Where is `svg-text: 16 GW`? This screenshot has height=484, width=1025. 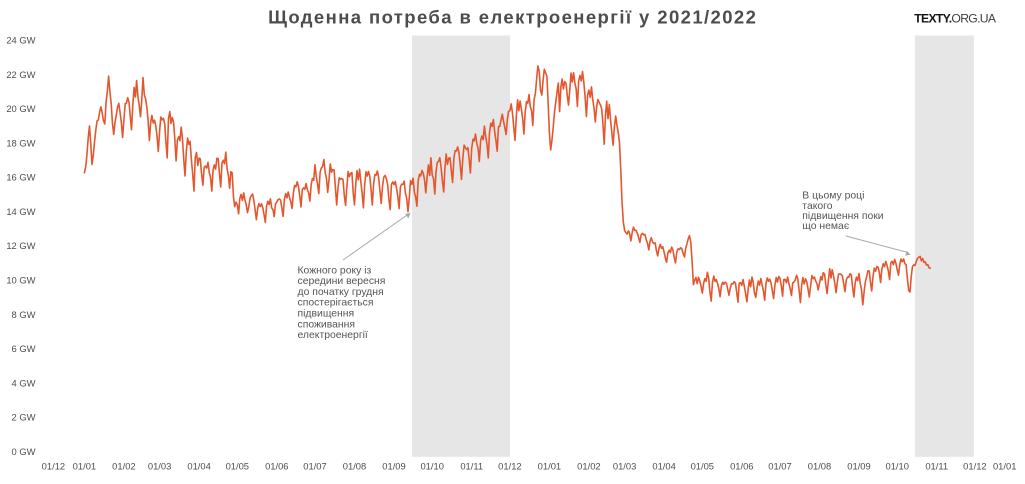 svg-text: 16 GW is located at coordinates (20, 177).